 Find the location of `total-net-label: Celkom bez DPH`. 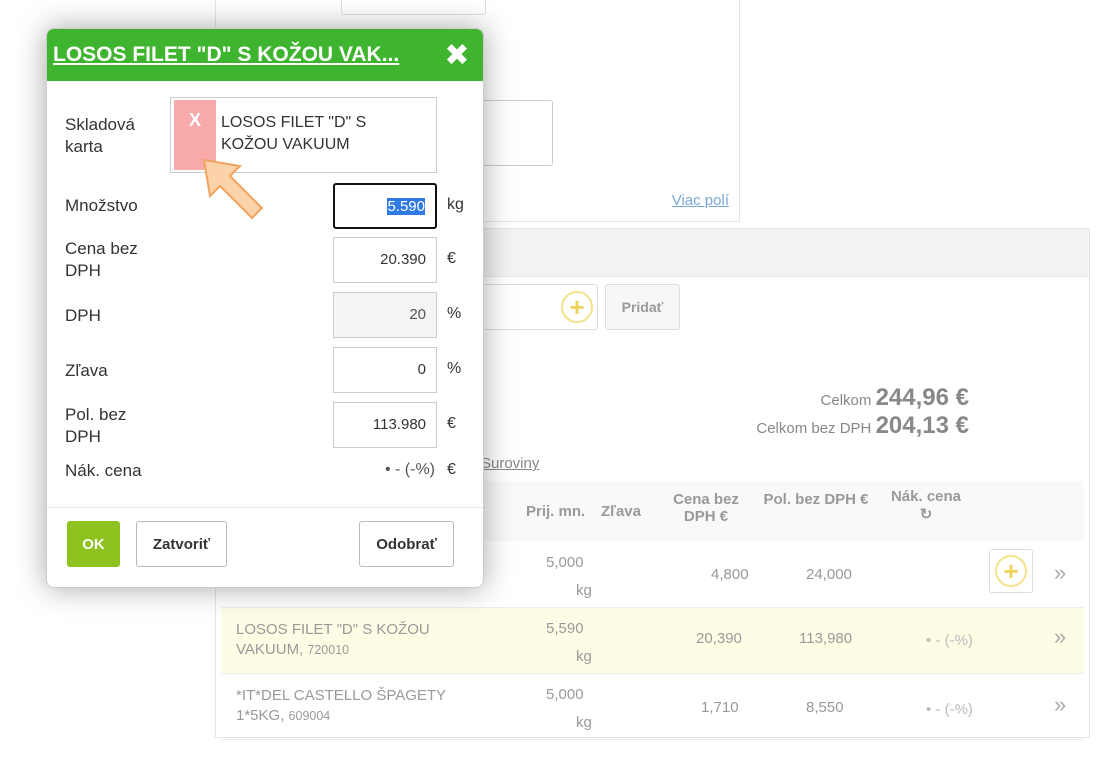

total-net-label: Celkom bez DPH is located at coordinates (814, 428).